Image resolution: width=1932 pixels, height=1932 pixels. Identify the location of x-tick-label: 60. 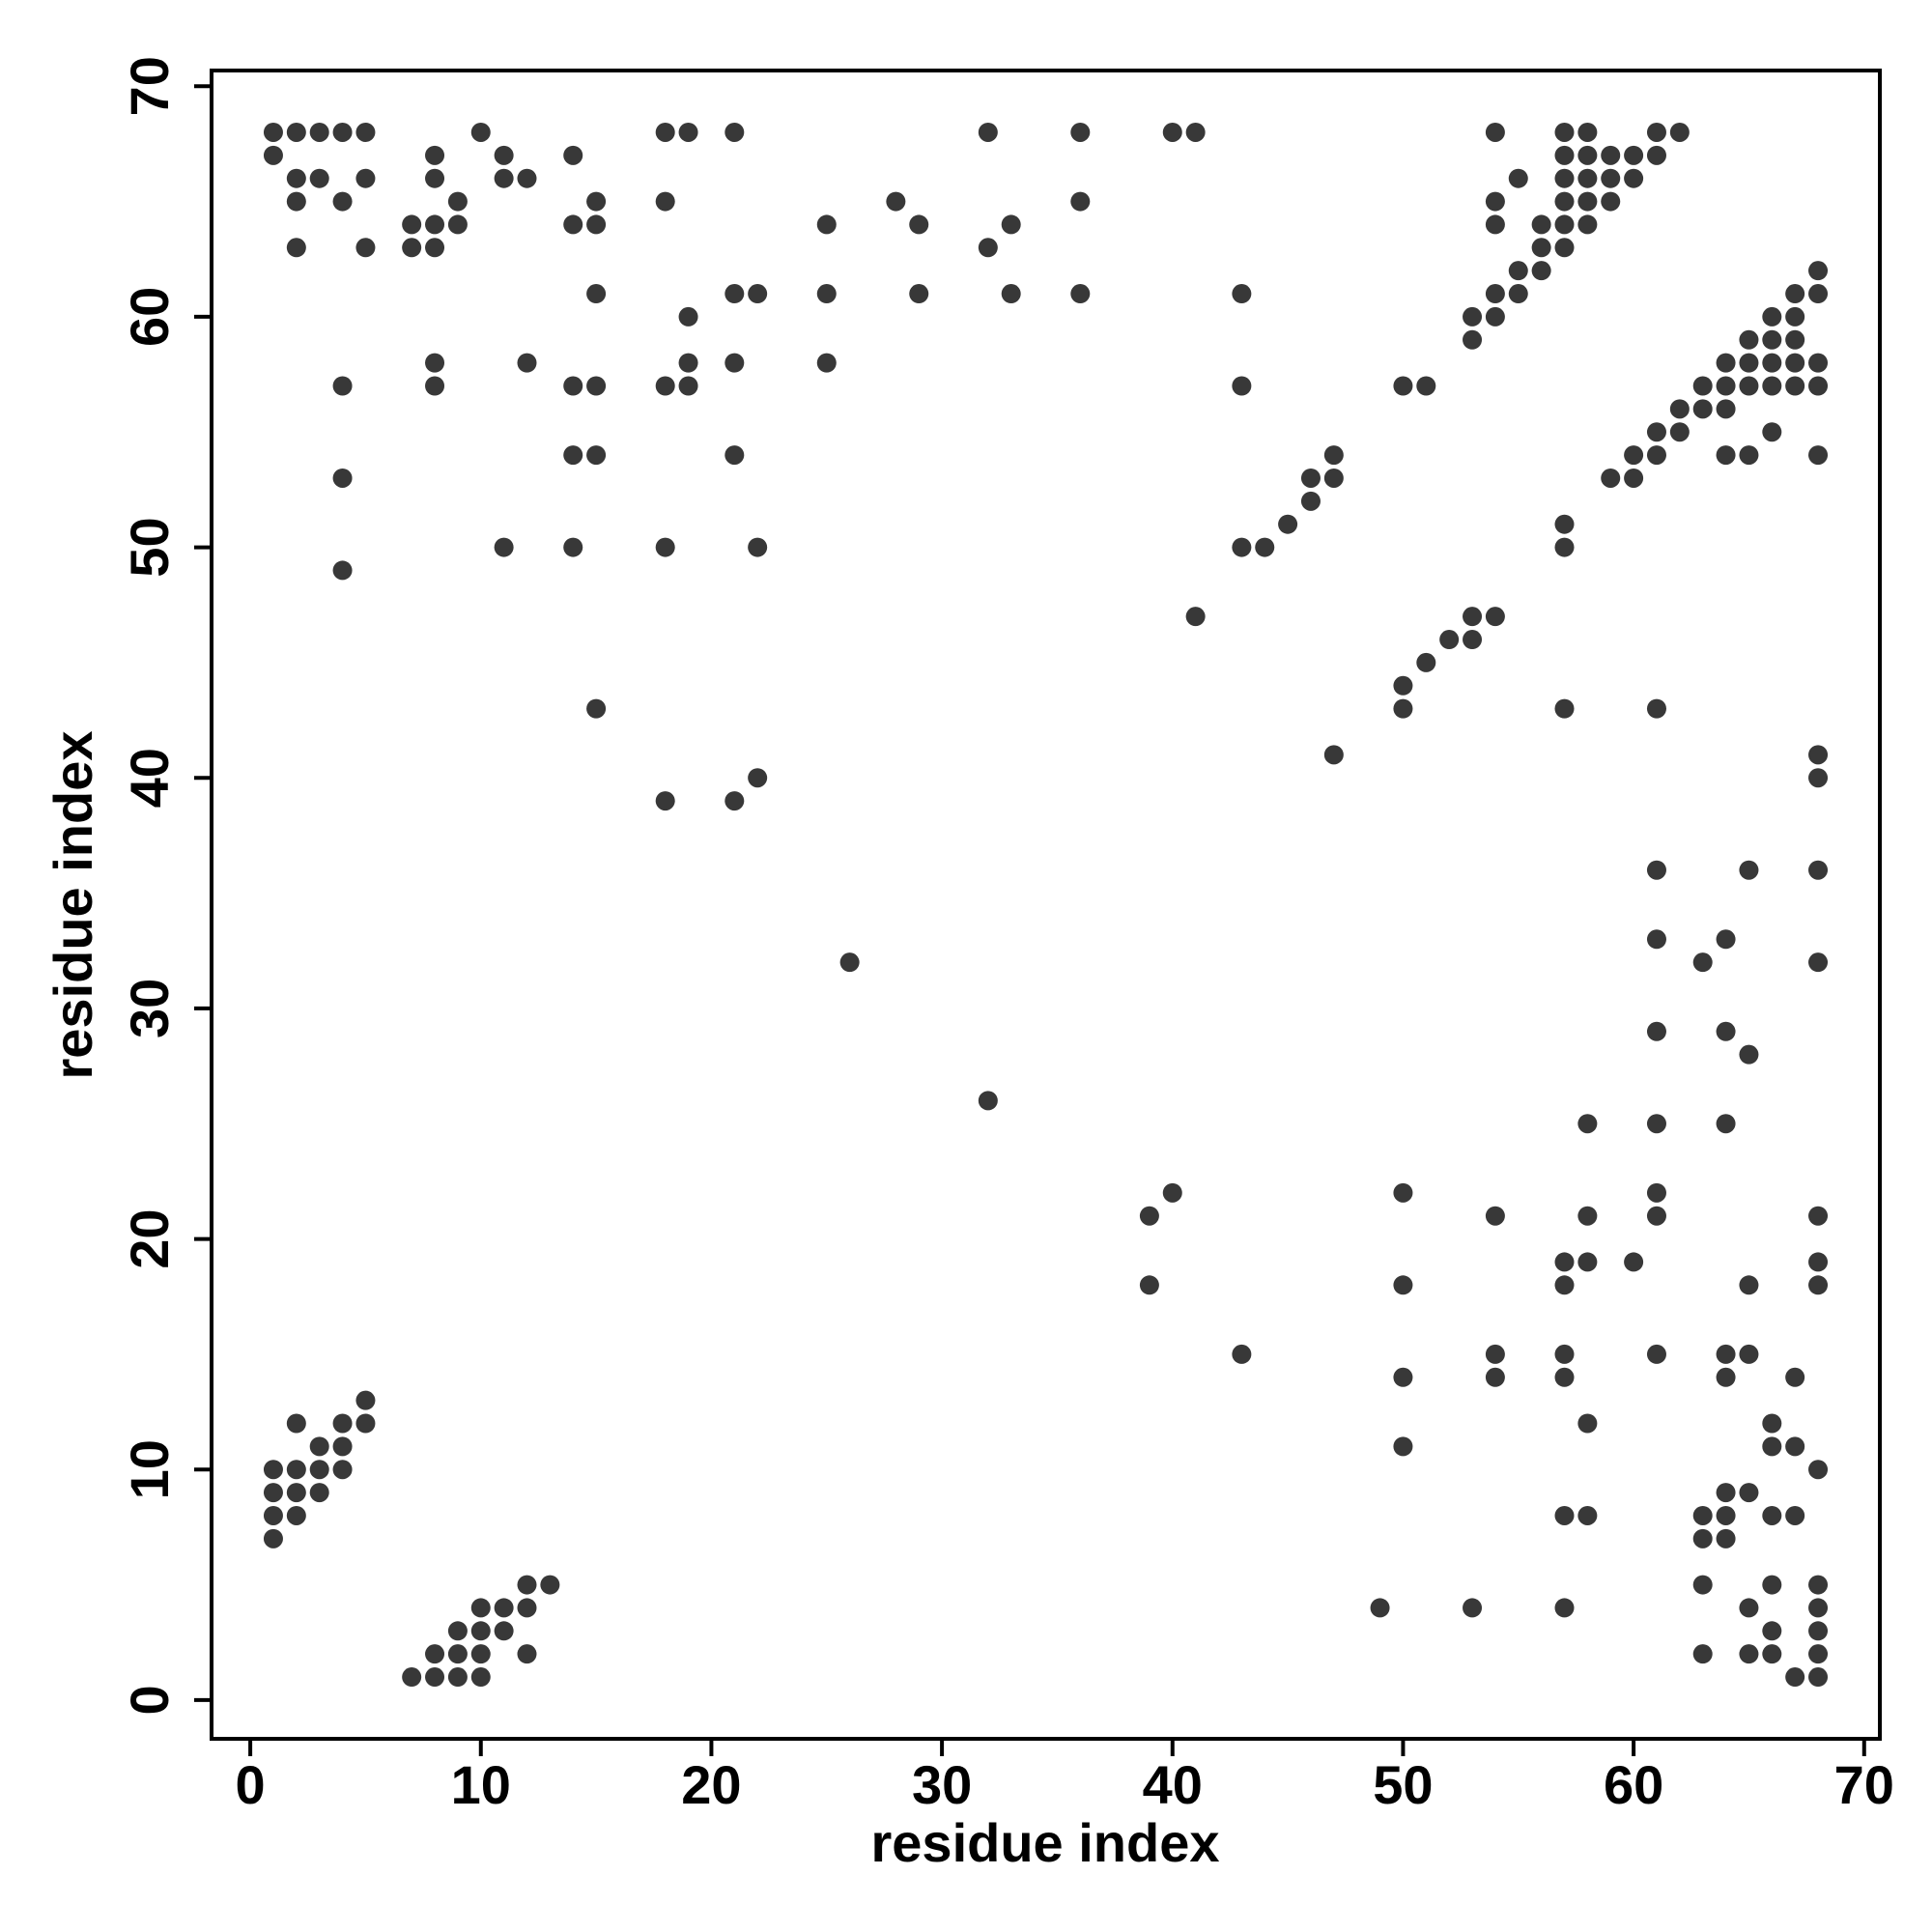
(1633, 1784).